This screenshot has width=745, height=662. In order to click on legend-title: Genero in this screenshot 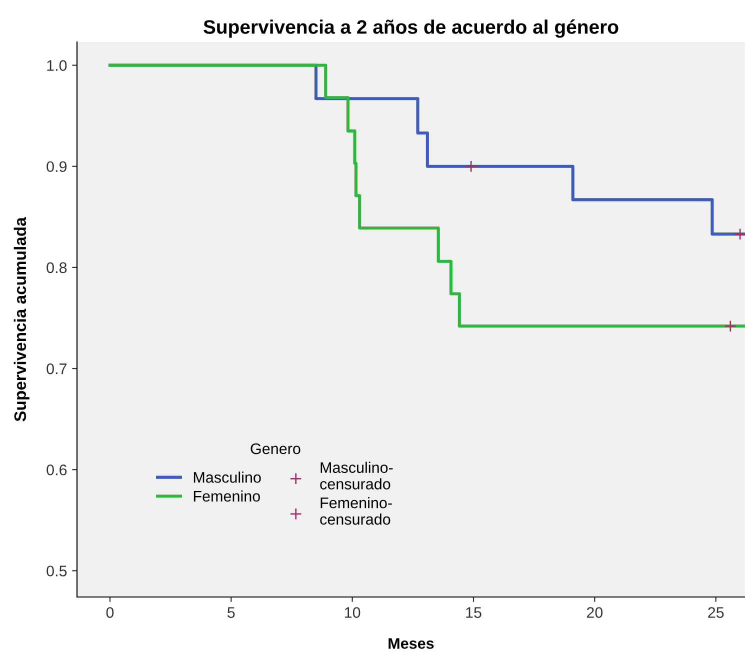, I will do `click(275, 448)`.